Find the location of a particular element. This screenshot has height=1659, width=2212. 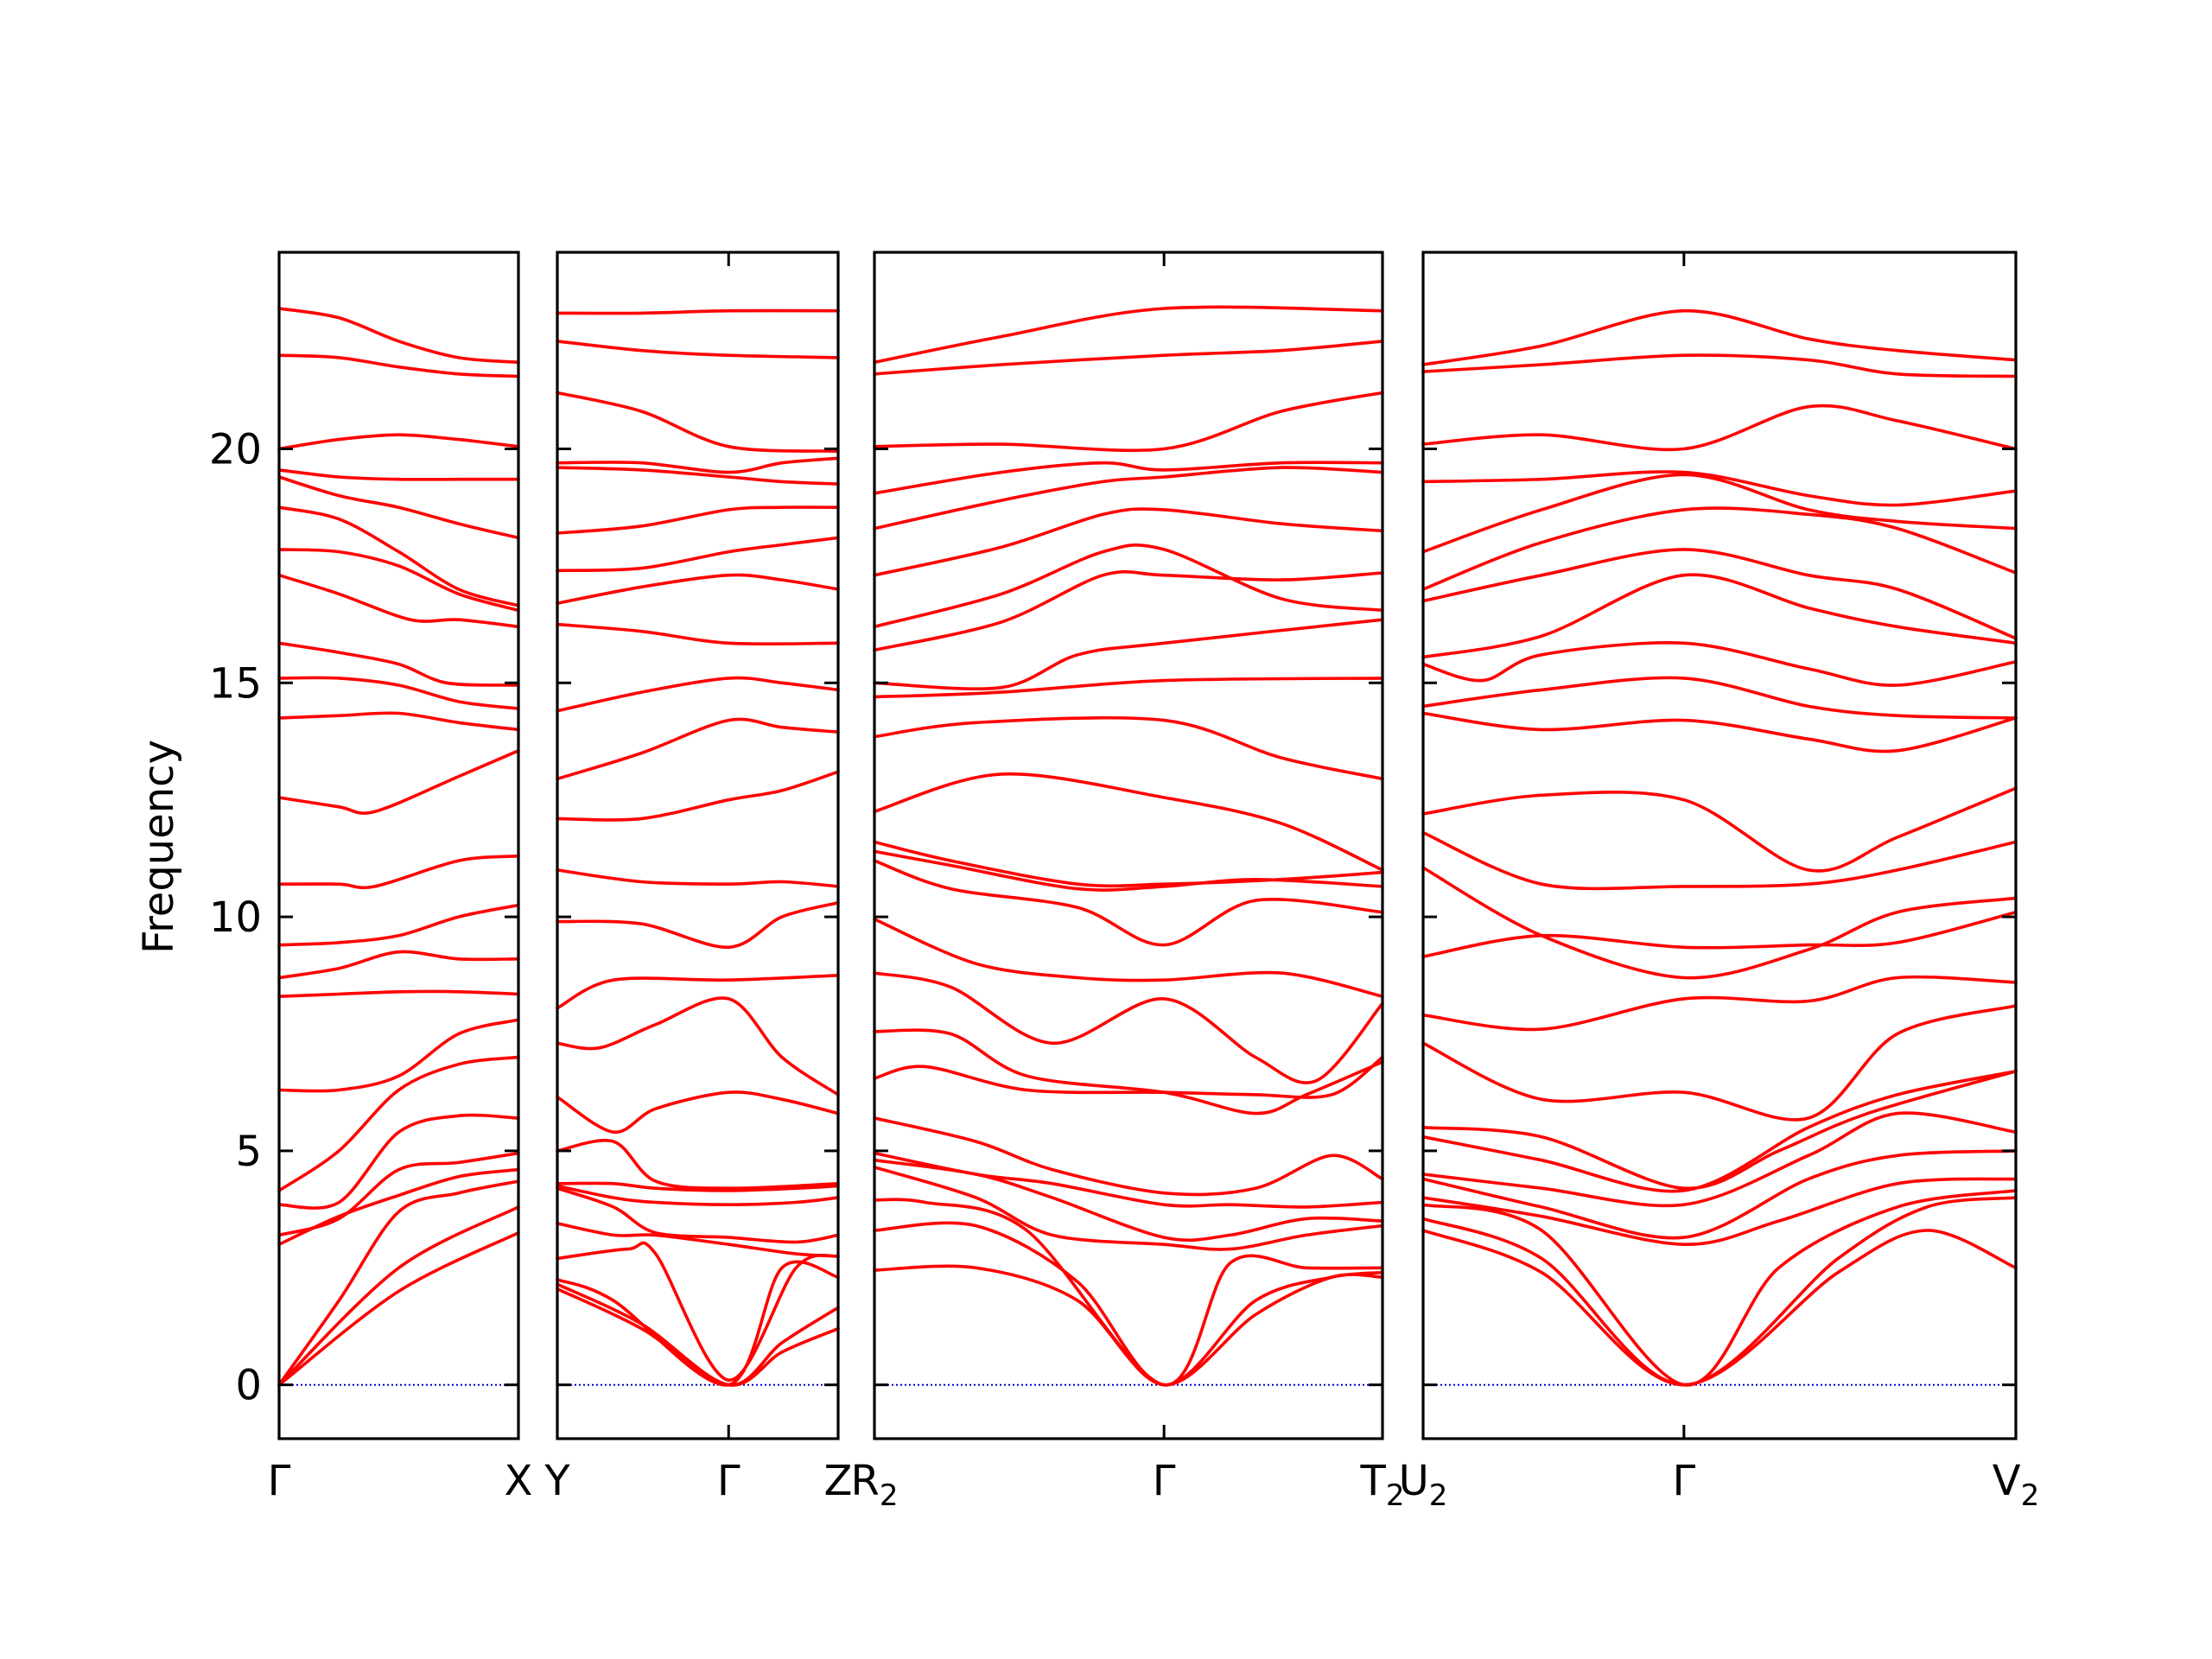

y-tick-label: 5 is located at coordinates (248, 1152).